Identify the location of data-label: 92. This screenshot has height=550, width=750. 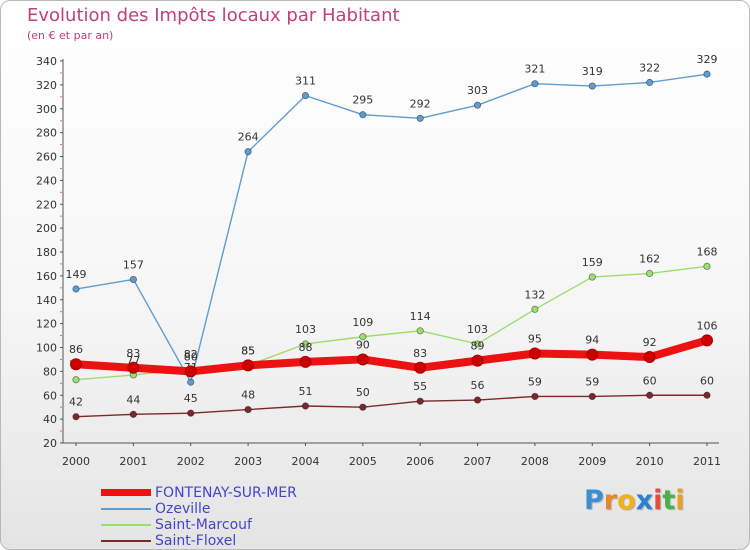
(650, 342).